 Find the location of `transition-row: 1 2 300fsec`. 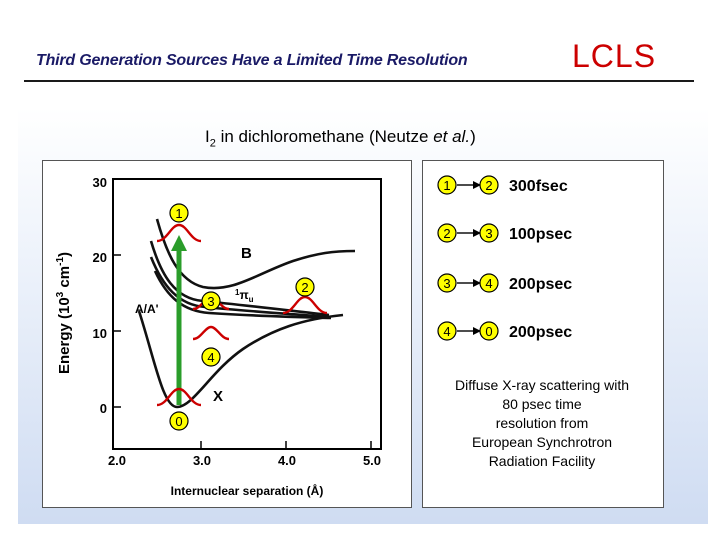

transition-row: 1 2 300fsec is located at coordinates (502, 185).